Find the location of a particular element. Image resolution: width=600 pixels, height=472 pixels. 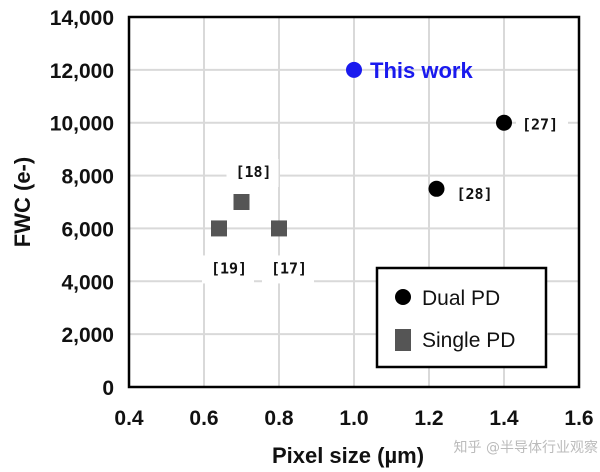

legend-label-single-pd: Single PD is located at coordinates (468, 340).